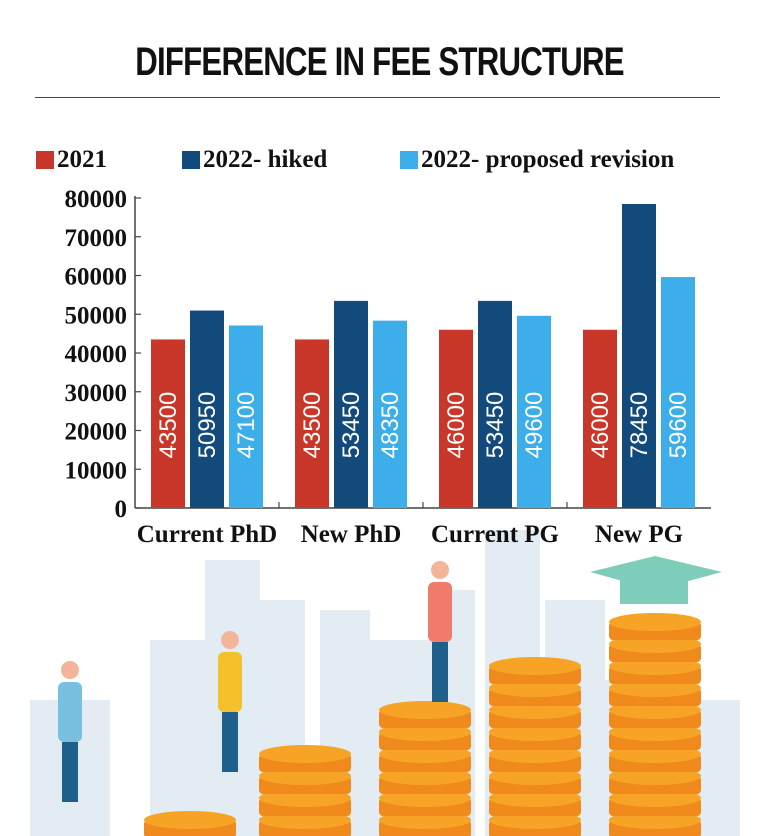  Describe the element at coordinates (678, 425) in the screenshot. I see `bar-data-label: 59600` at that location.